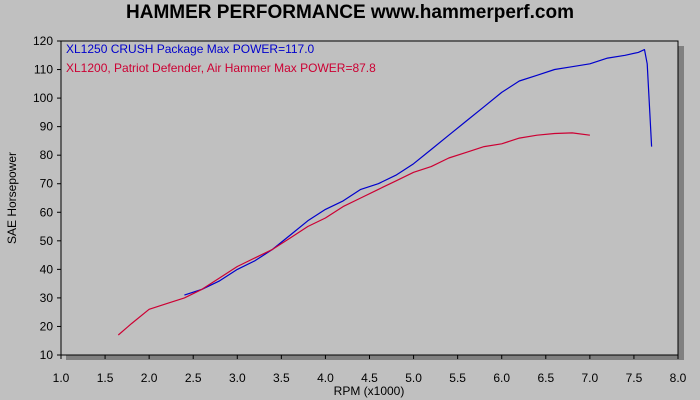  Describe the element at coordinates (12, 198) in the screenshot. I see `y-axis-label: SAE Horsepower` at that location.